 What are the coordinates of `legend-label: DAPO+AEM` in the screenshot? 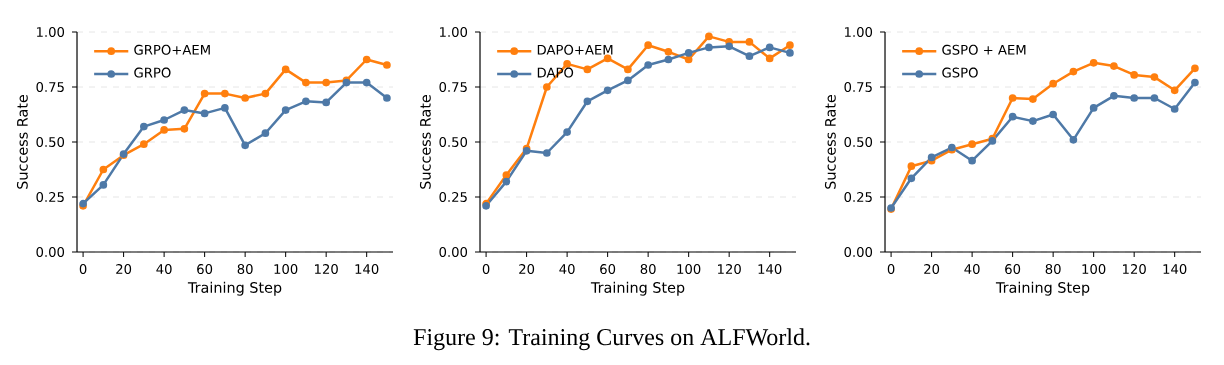 It's located at (575, 49).